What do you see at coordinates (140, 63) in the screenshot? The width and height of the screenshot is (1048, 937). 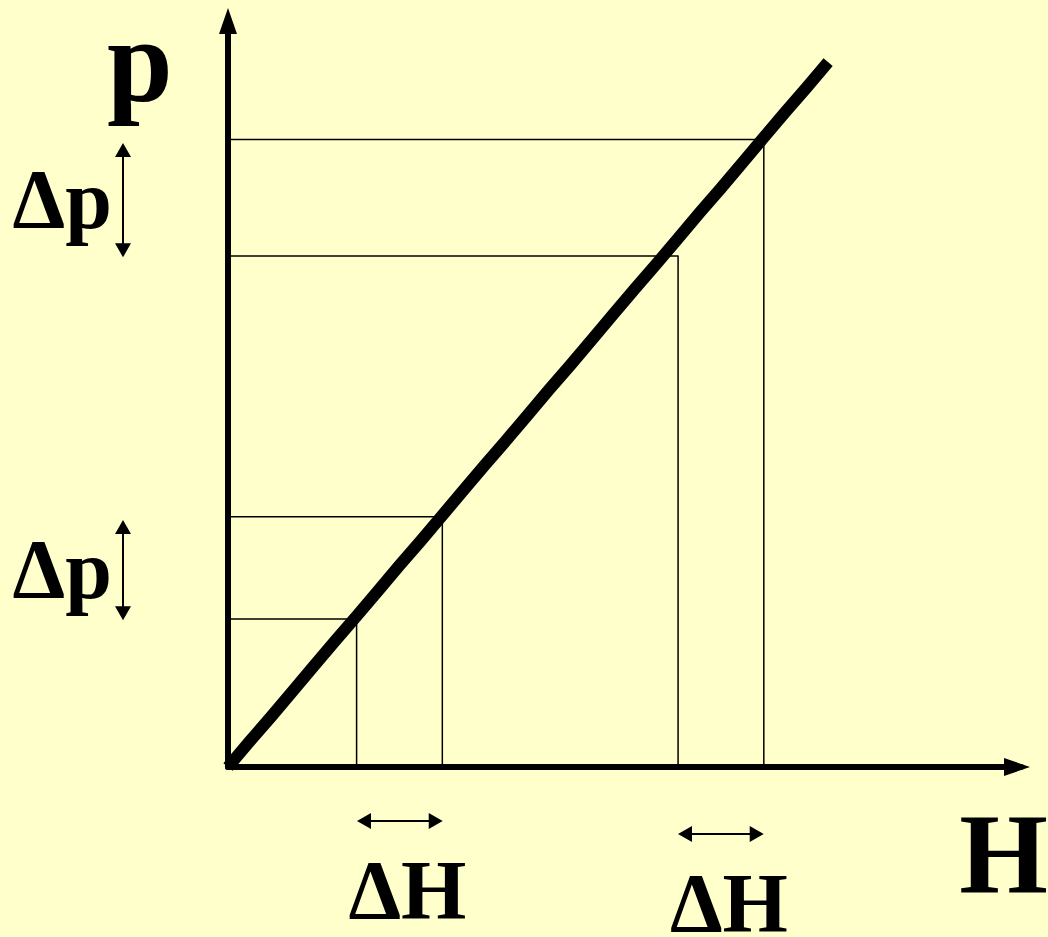 I see `y-axis-title: p` at bounding box center [140, 63].